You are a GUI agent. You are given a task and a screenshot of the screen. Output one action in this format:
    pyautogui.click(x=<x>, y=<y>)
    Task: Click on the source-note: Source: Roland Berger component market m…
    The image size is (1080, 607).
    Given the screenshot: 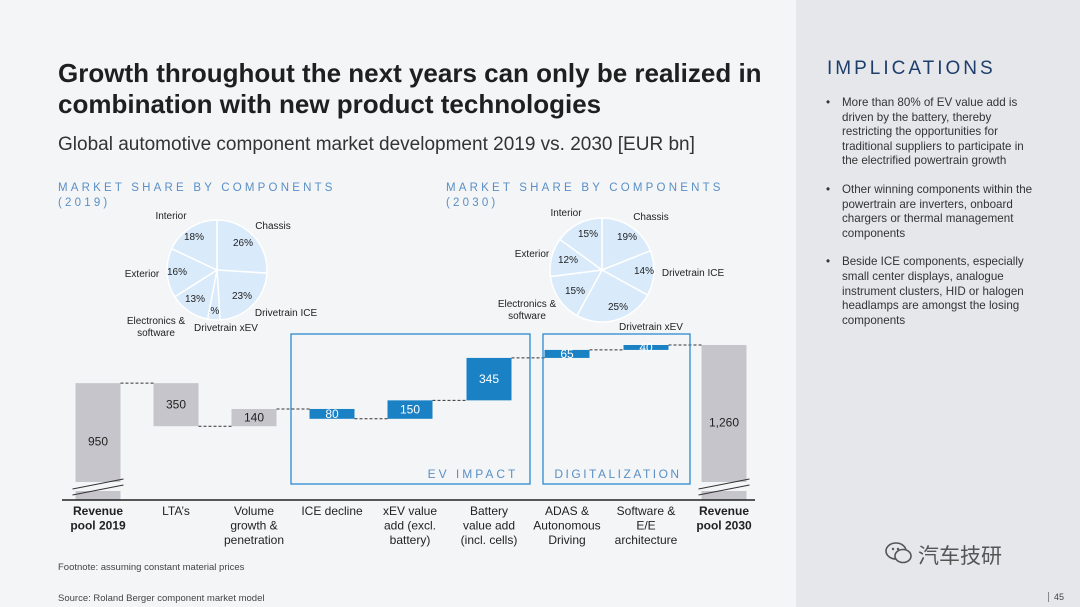 What is the action you would take?
    pyautogui.click(x=161, y=598)
    